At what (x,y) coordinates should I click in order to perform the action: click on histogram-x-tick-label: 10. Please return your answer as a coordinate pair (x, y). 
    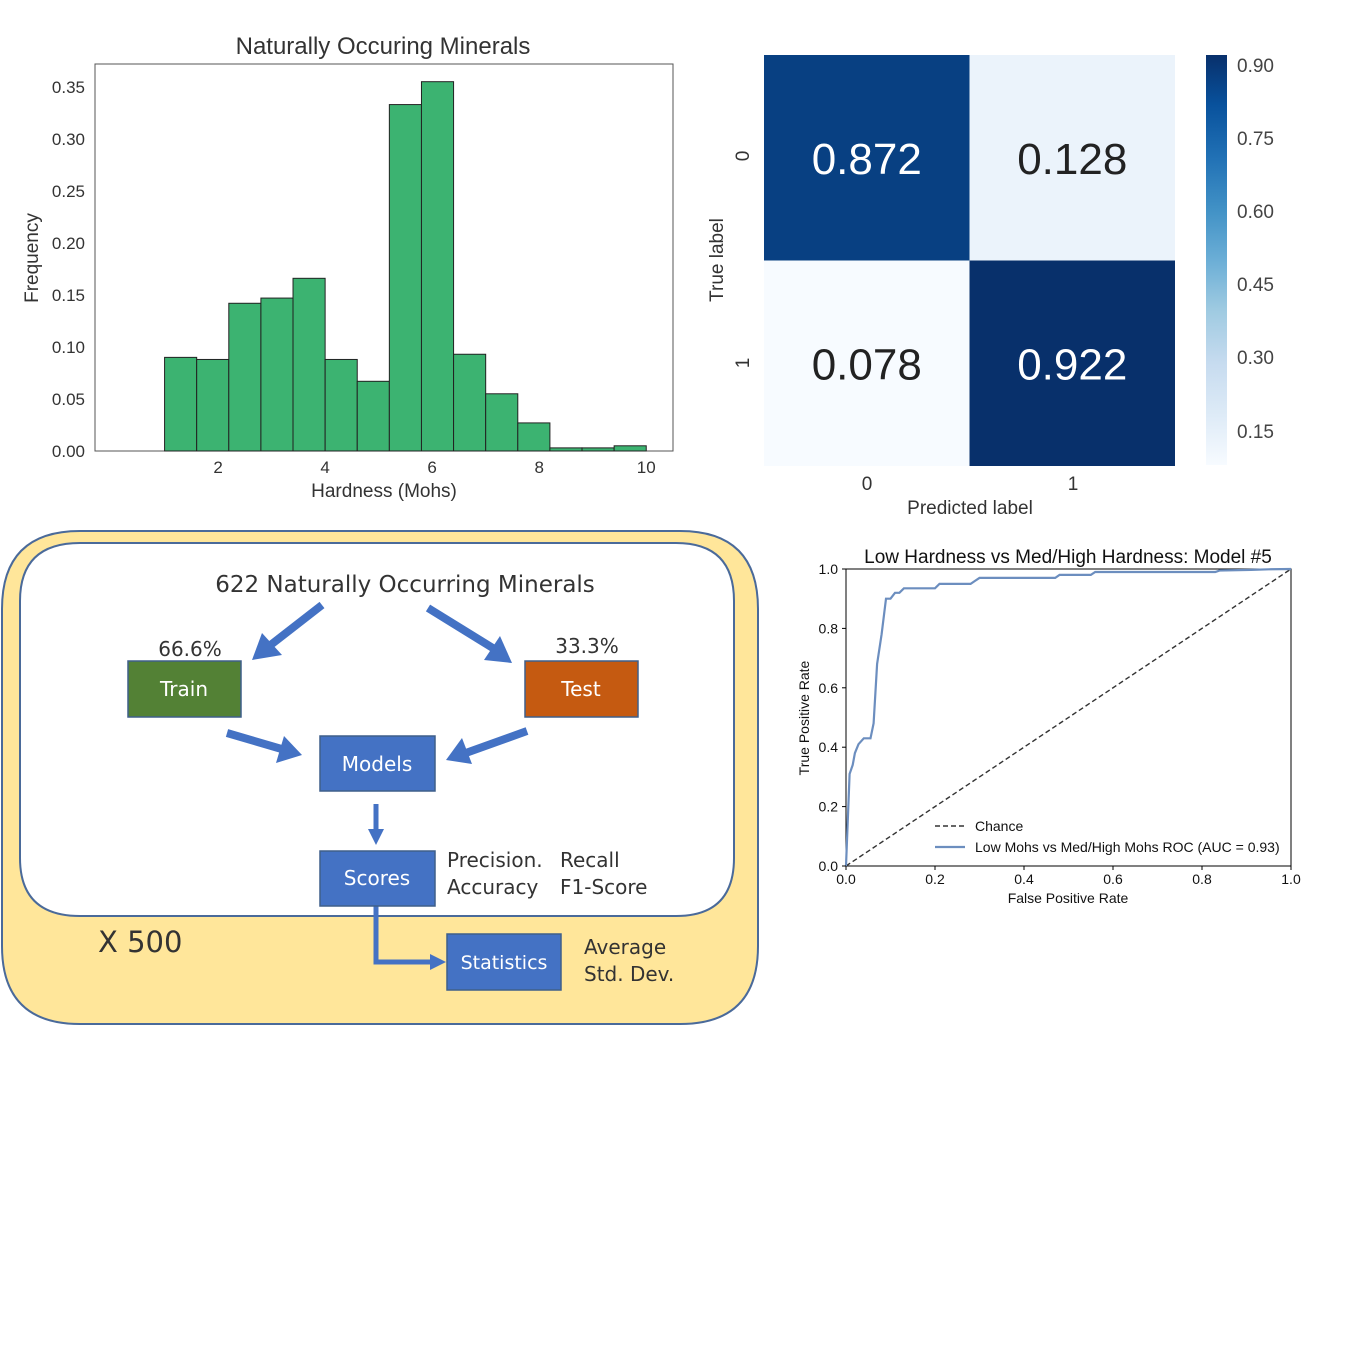
    Looking at the image, I should click on (646, 467).